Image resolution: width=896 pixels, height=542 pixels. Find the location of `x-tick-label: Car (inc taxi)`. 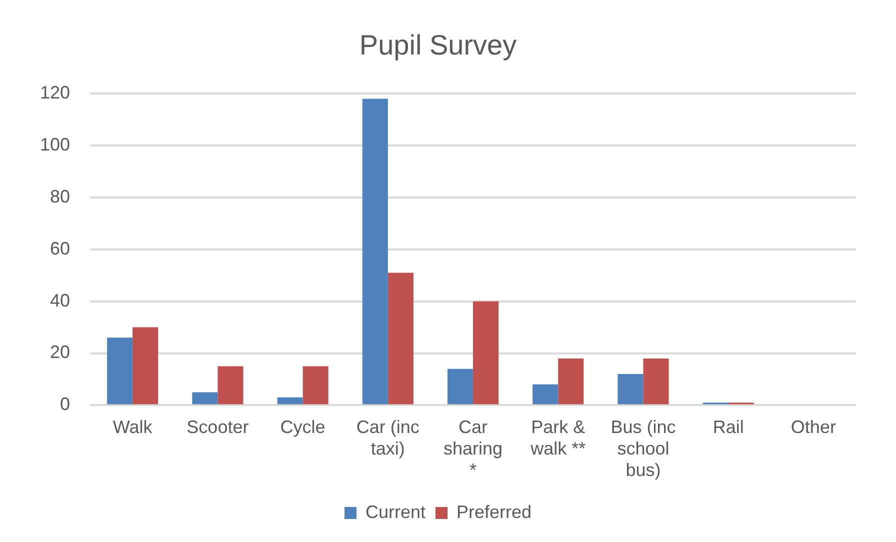

x-tick-label: Car (inc taxi) is located at coordinates (388, 437).